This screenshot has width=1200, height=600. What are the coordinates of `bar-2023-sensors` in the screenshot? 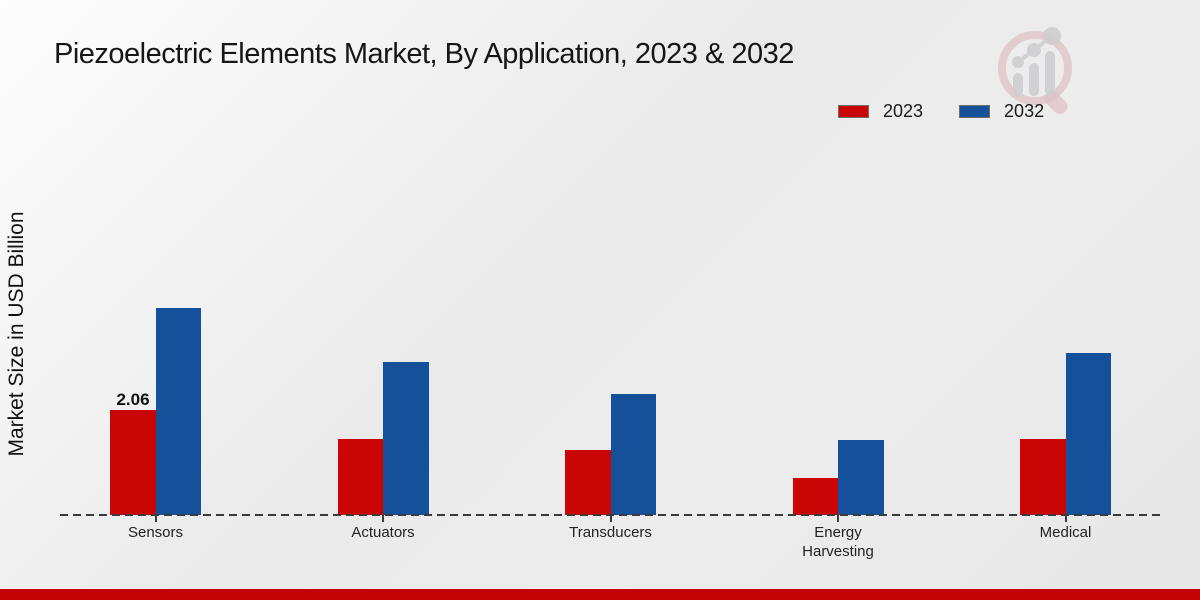 It's located at (133, 462).